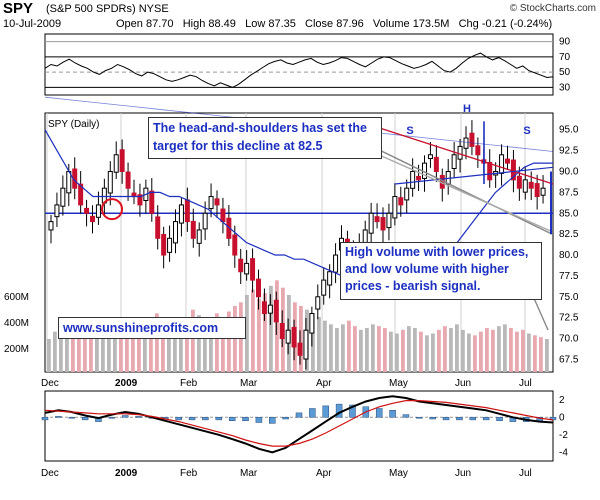  Describe the element at coordinates (562, 400) in the screenshot. I see `macd-tick-label: 2` at that location.